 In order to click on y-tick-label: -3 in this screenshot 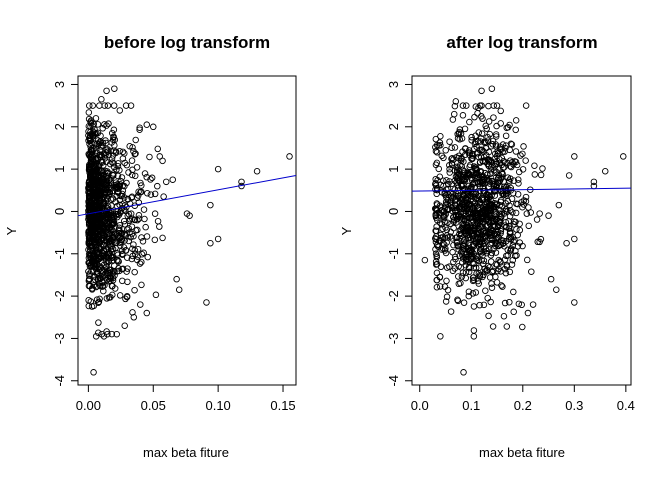, I will do `click(59, 339)`.